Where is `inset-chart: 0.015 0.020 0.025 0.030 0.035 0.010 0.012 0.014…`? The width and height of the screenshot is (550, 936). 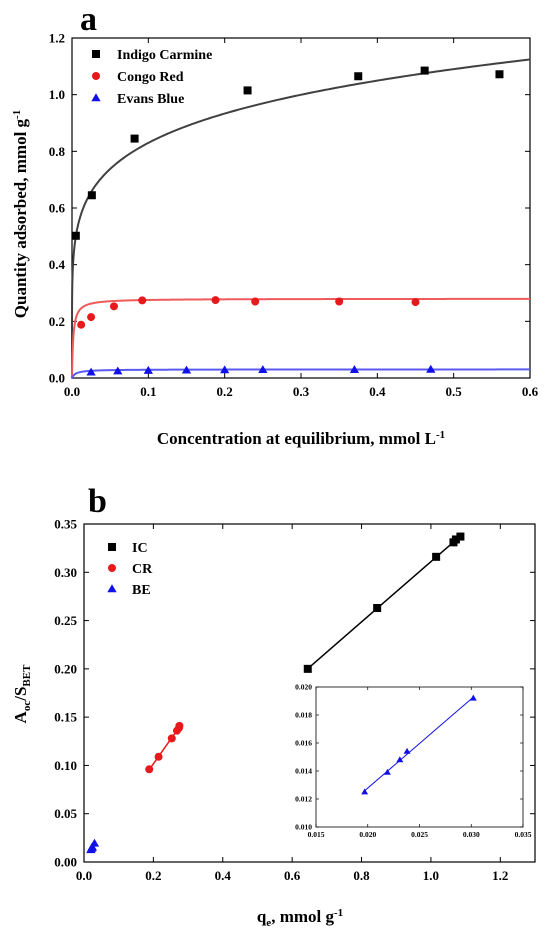 inset-chart: 0.015 0.020 0.025 0.030 0.035 0.010 0.012 0.014… is located at coordinates (413, 761).